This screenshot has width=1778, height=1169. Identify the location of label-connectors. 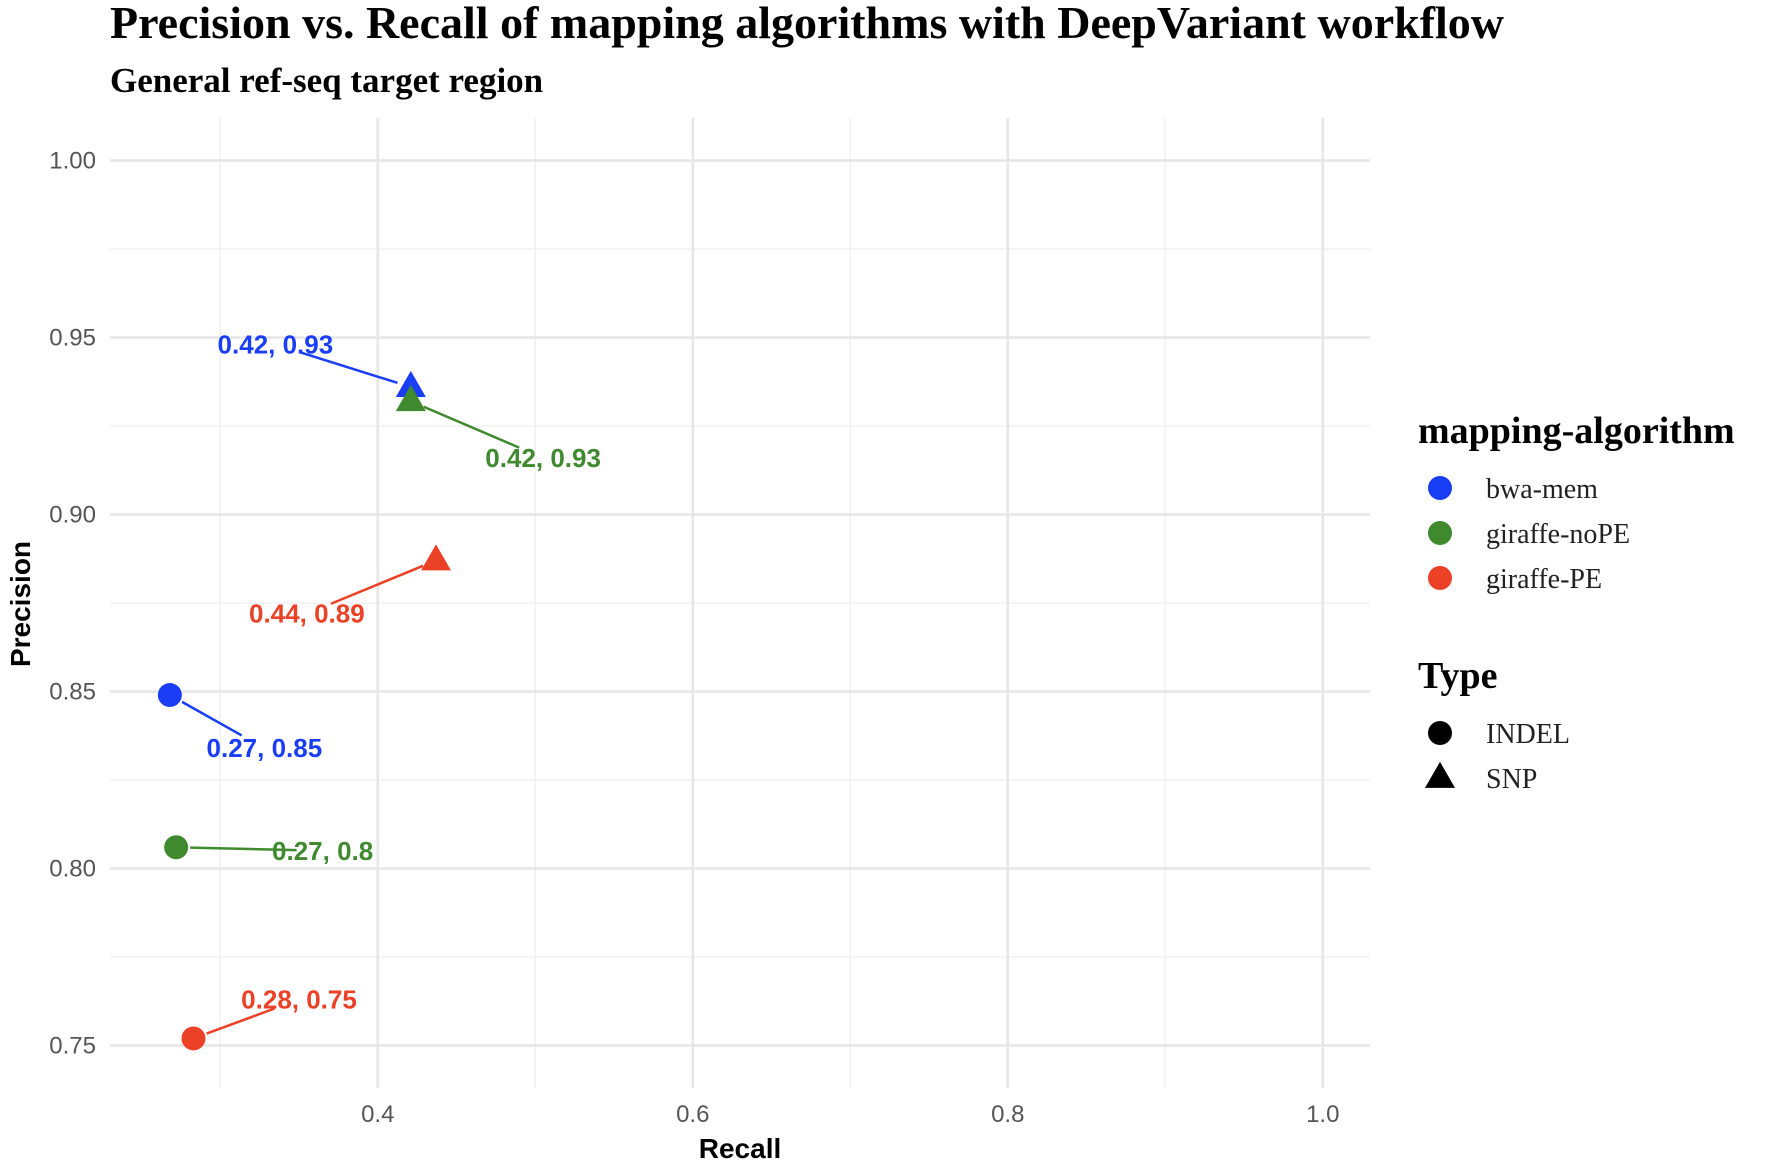
(350, 693).